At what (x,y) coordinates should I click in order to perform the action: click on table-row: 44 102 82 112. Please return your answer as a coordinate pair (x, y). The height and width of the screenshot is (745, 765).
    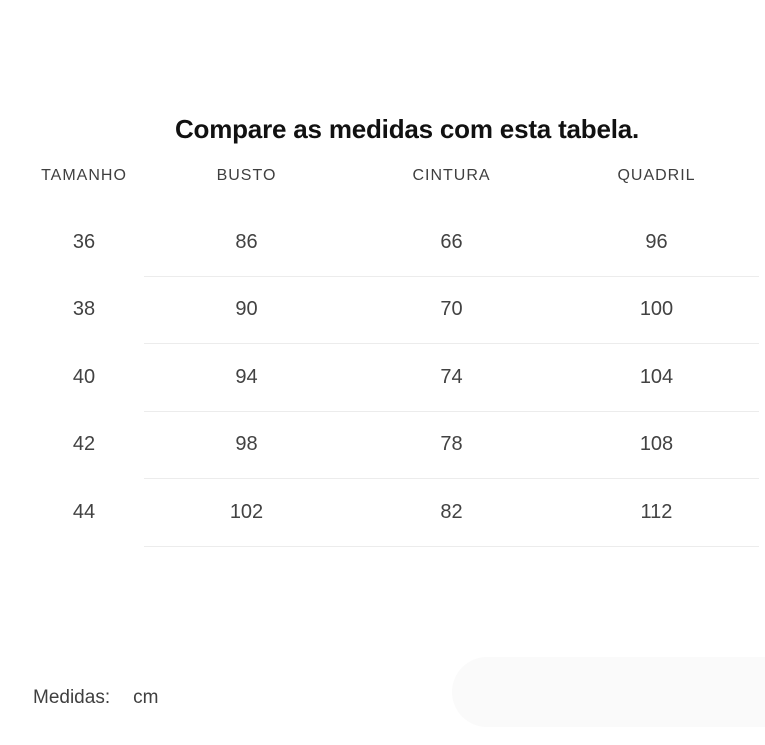
    Looking at the image, I should click on (391, 512).